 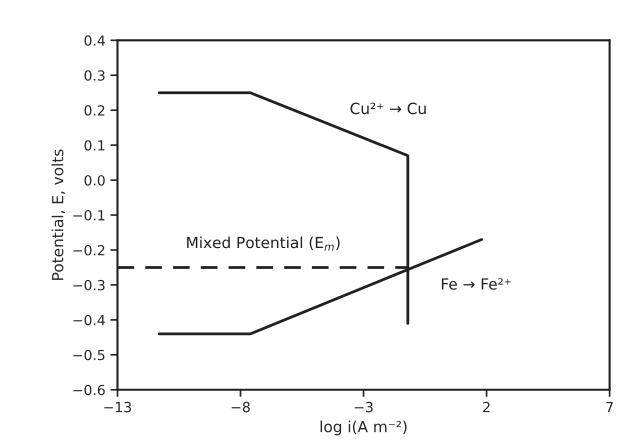 I want to click on y-tick-label: −0.2, so click(x=88, y=250).